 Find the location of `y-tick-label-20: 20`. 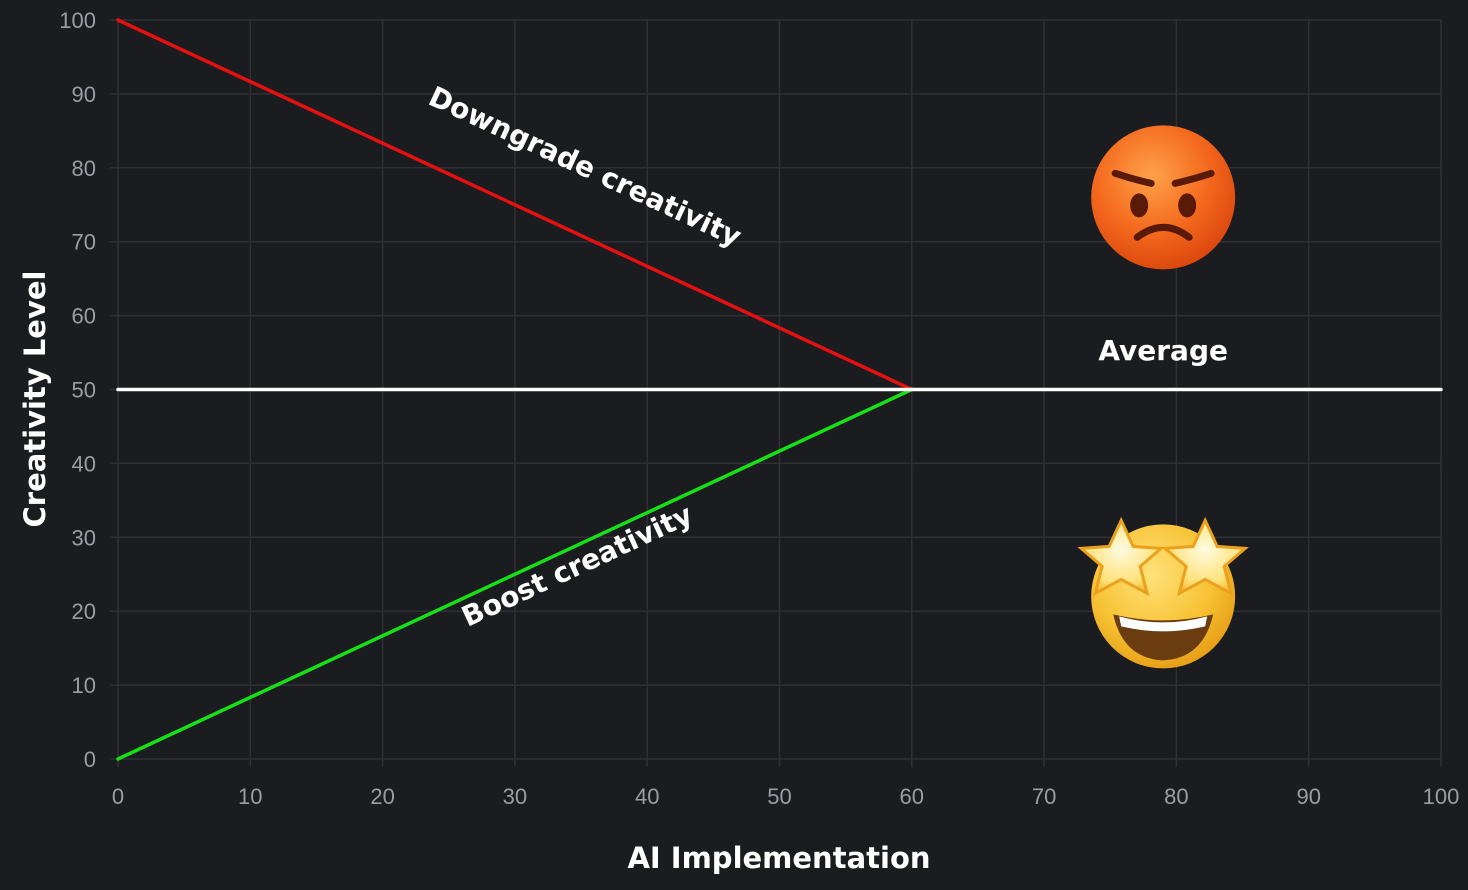

y-tick-label-20: 20 is located at coordinates (84, 611).